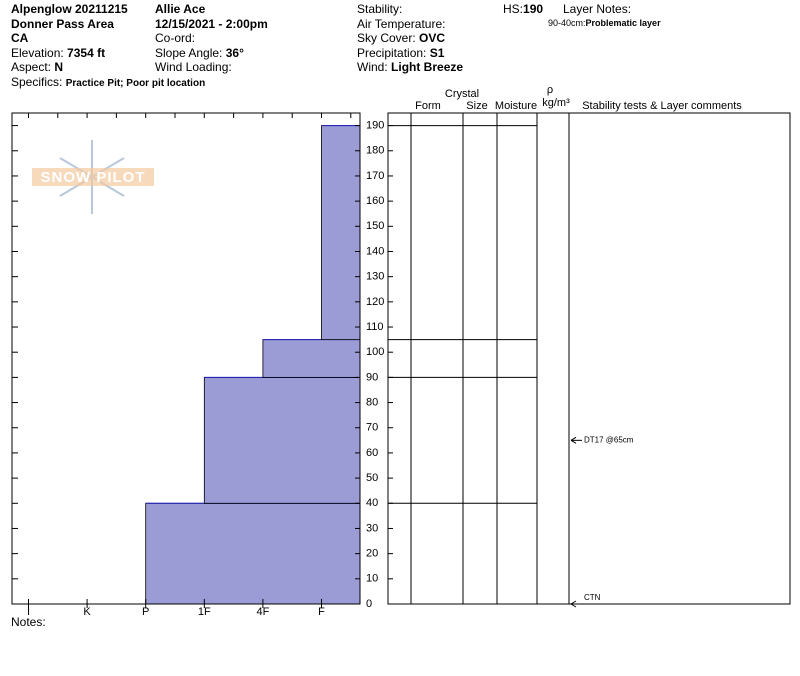  Describe the element at coordinates (372, 67) in the screenshot. I see `label: Wind:` at that location.